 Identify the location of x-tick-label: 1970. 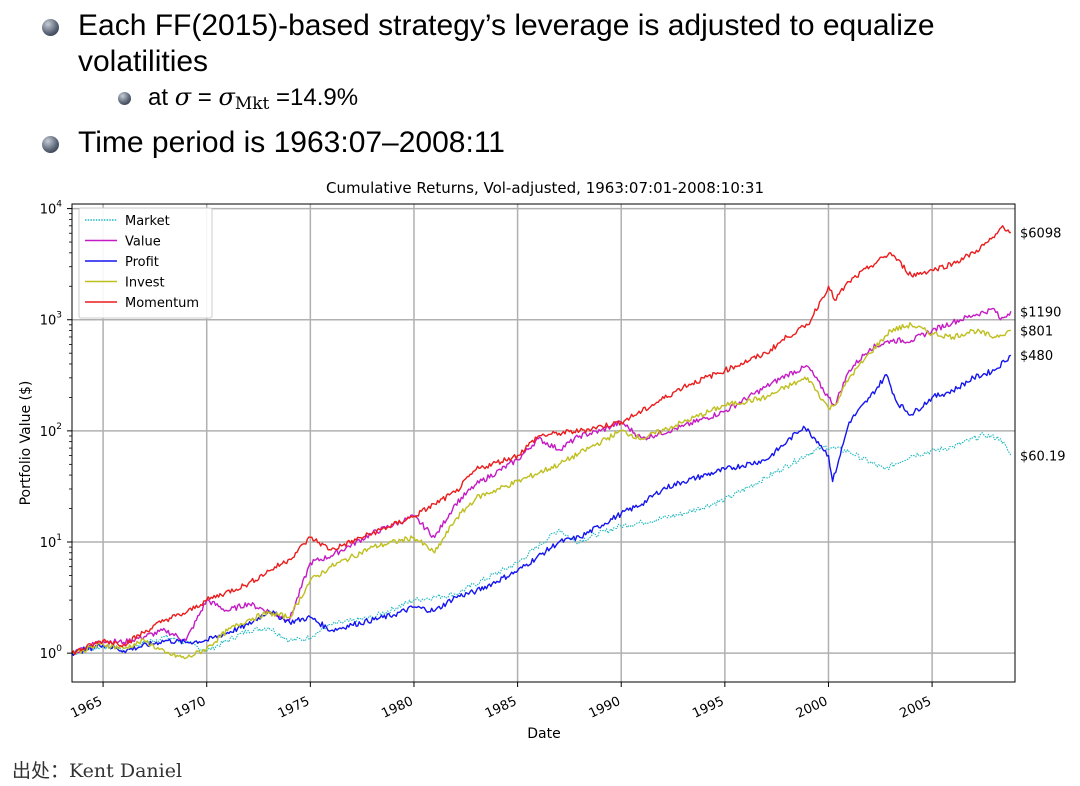
(190, 708).